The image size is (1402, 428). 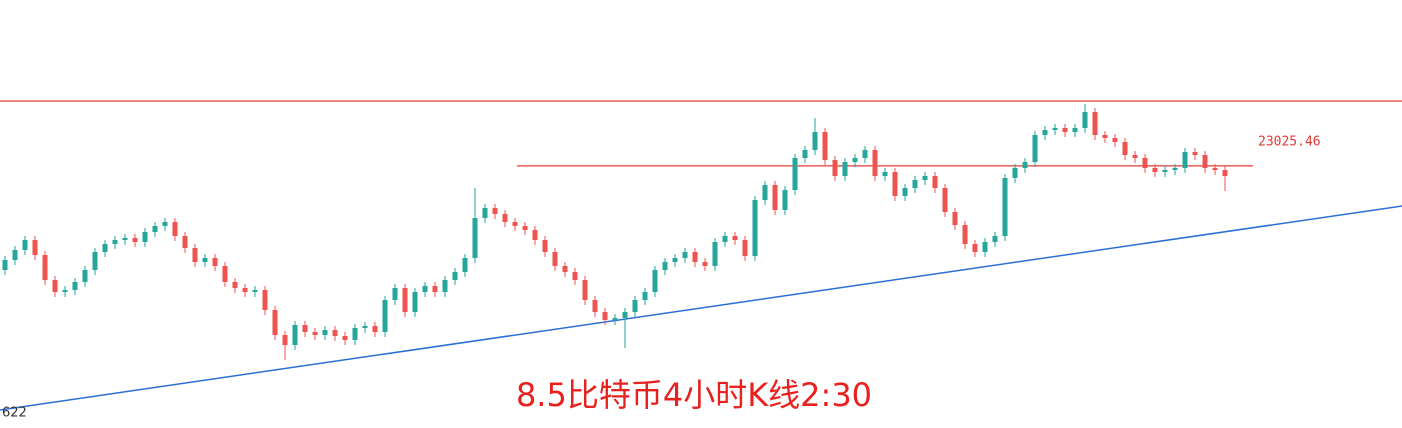 What do you see at coordinates (14, 413) in the screenshot?
I see `trendline-label: 622` at bounding box center [14, 413].